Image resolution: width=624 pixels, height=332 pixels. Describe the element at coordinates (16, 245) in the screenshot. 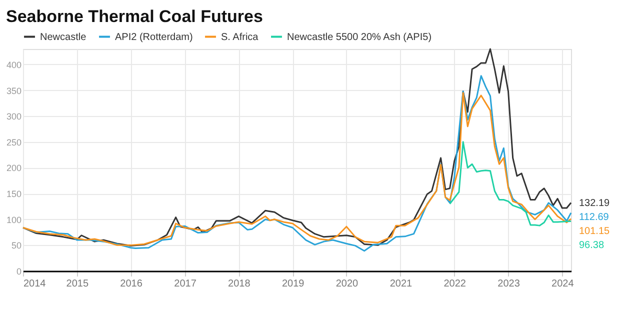

I see `y-tick-label: 50` at that location.